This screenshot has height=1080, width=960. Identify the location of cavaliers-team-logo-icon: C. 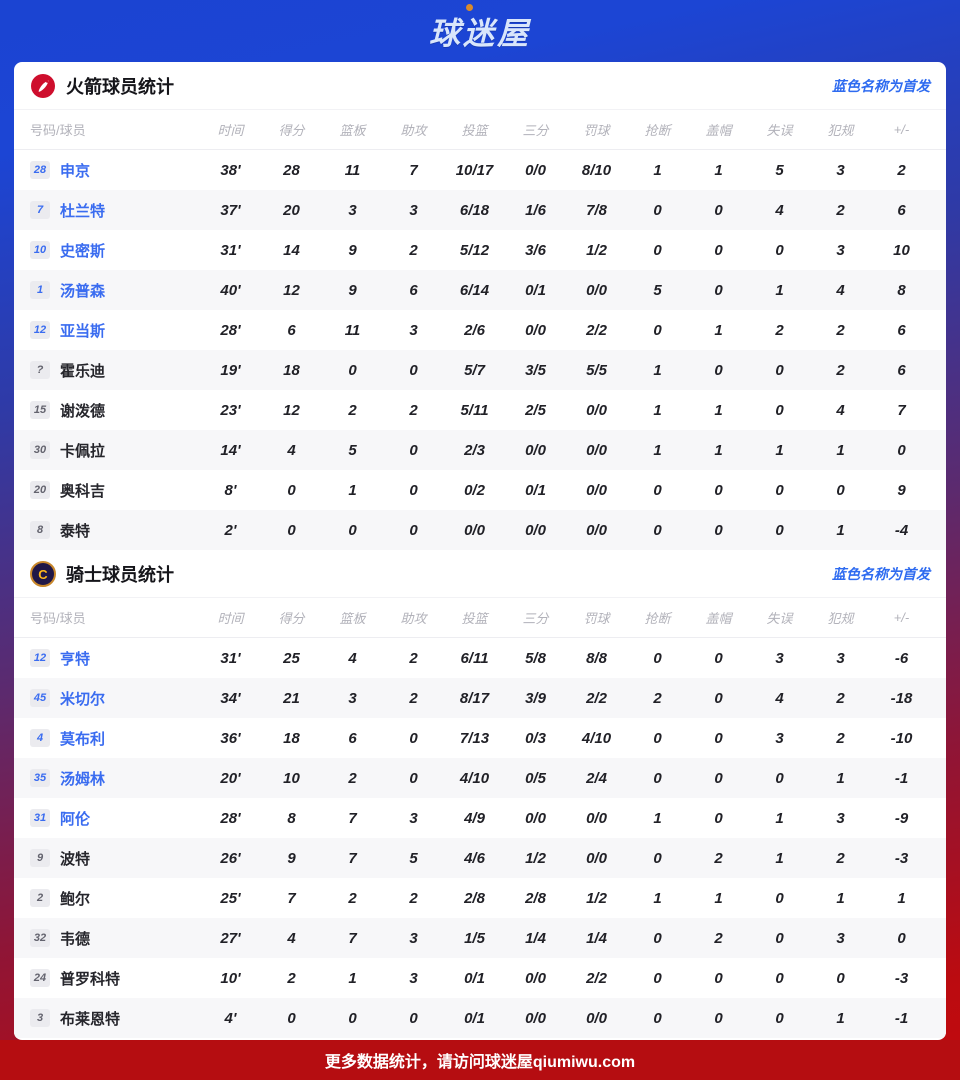
(43, 573).